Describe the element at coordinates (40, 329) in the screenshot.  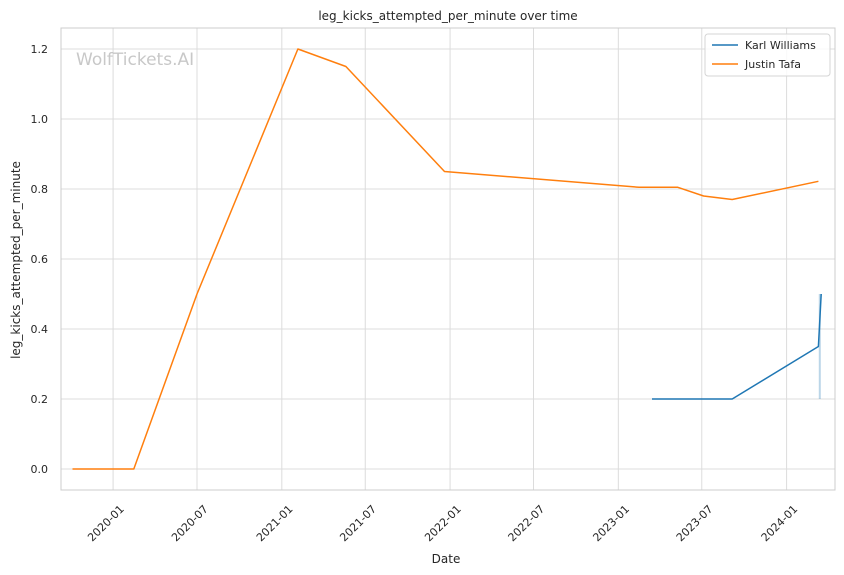
I see `y-tick-label: 0.4` at that location.